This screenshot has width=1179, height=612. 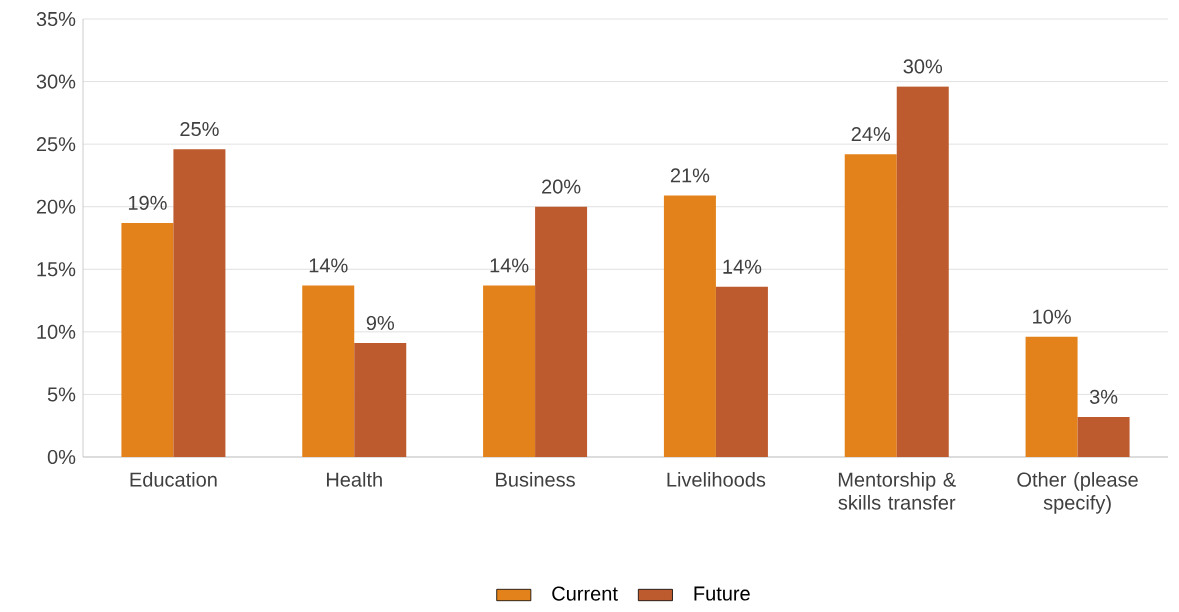 What do you see at coordinates (897, 491) in the screenshot?
I see `x-tick-label: Mentorship & skills transfer` at bounding box center [897, 491].